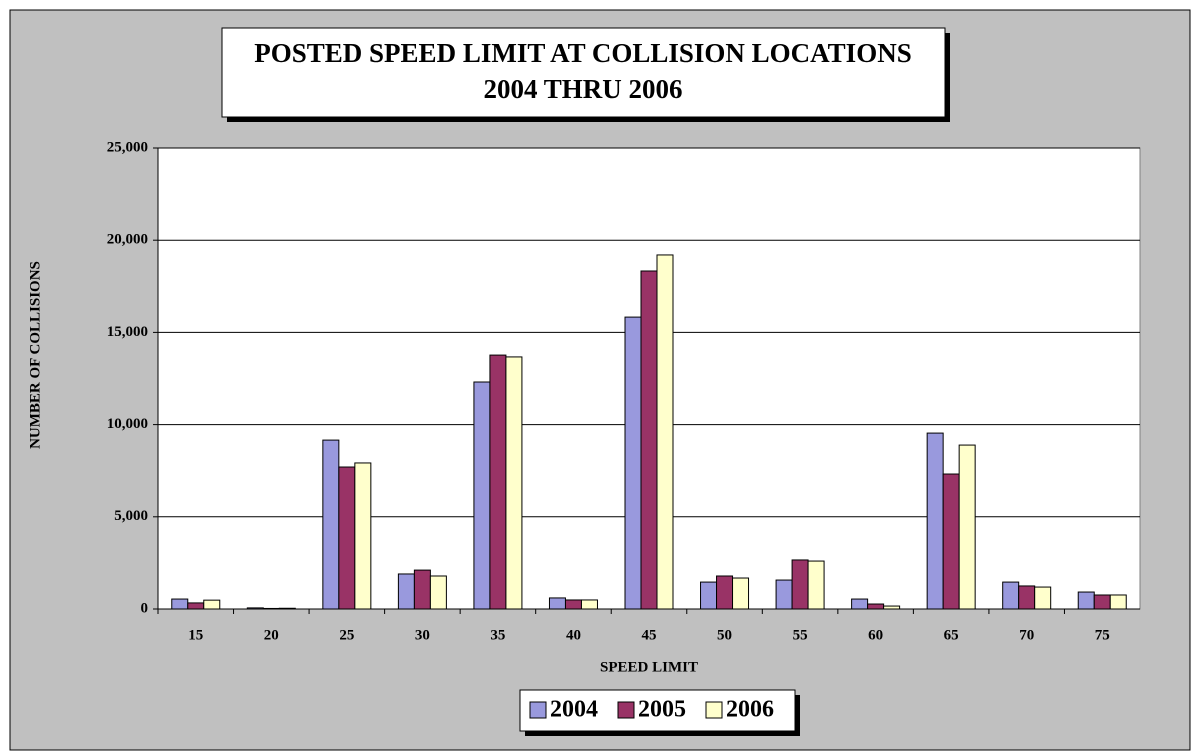 Image resolution: width=1195 pixels, height=753 pixels. Describe the element at coordinates (649, 667) in the screenshot. I see `x-axis-label: SPEED LIMIT` at that location.